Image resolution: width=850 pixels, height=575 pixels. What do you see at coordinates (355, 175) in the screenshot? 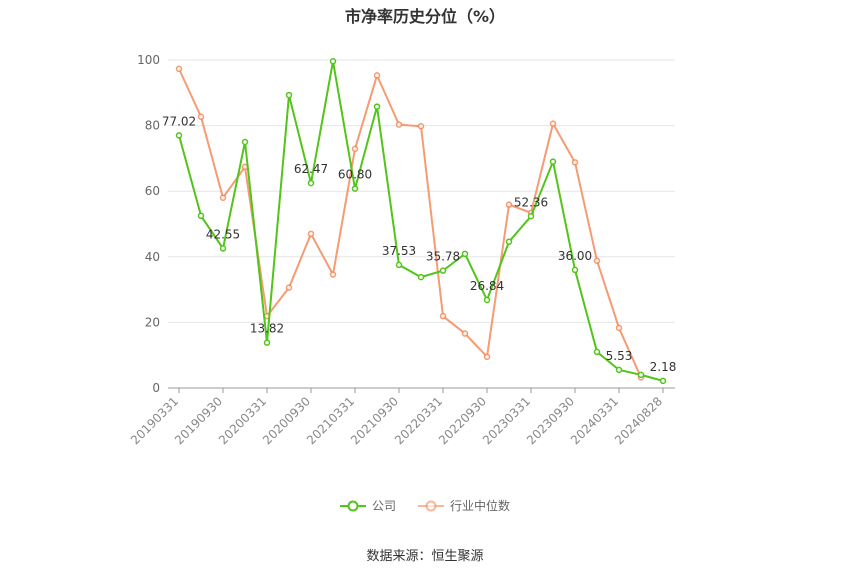
I see `data-label: 60.80` at bounding box center [355, 175].